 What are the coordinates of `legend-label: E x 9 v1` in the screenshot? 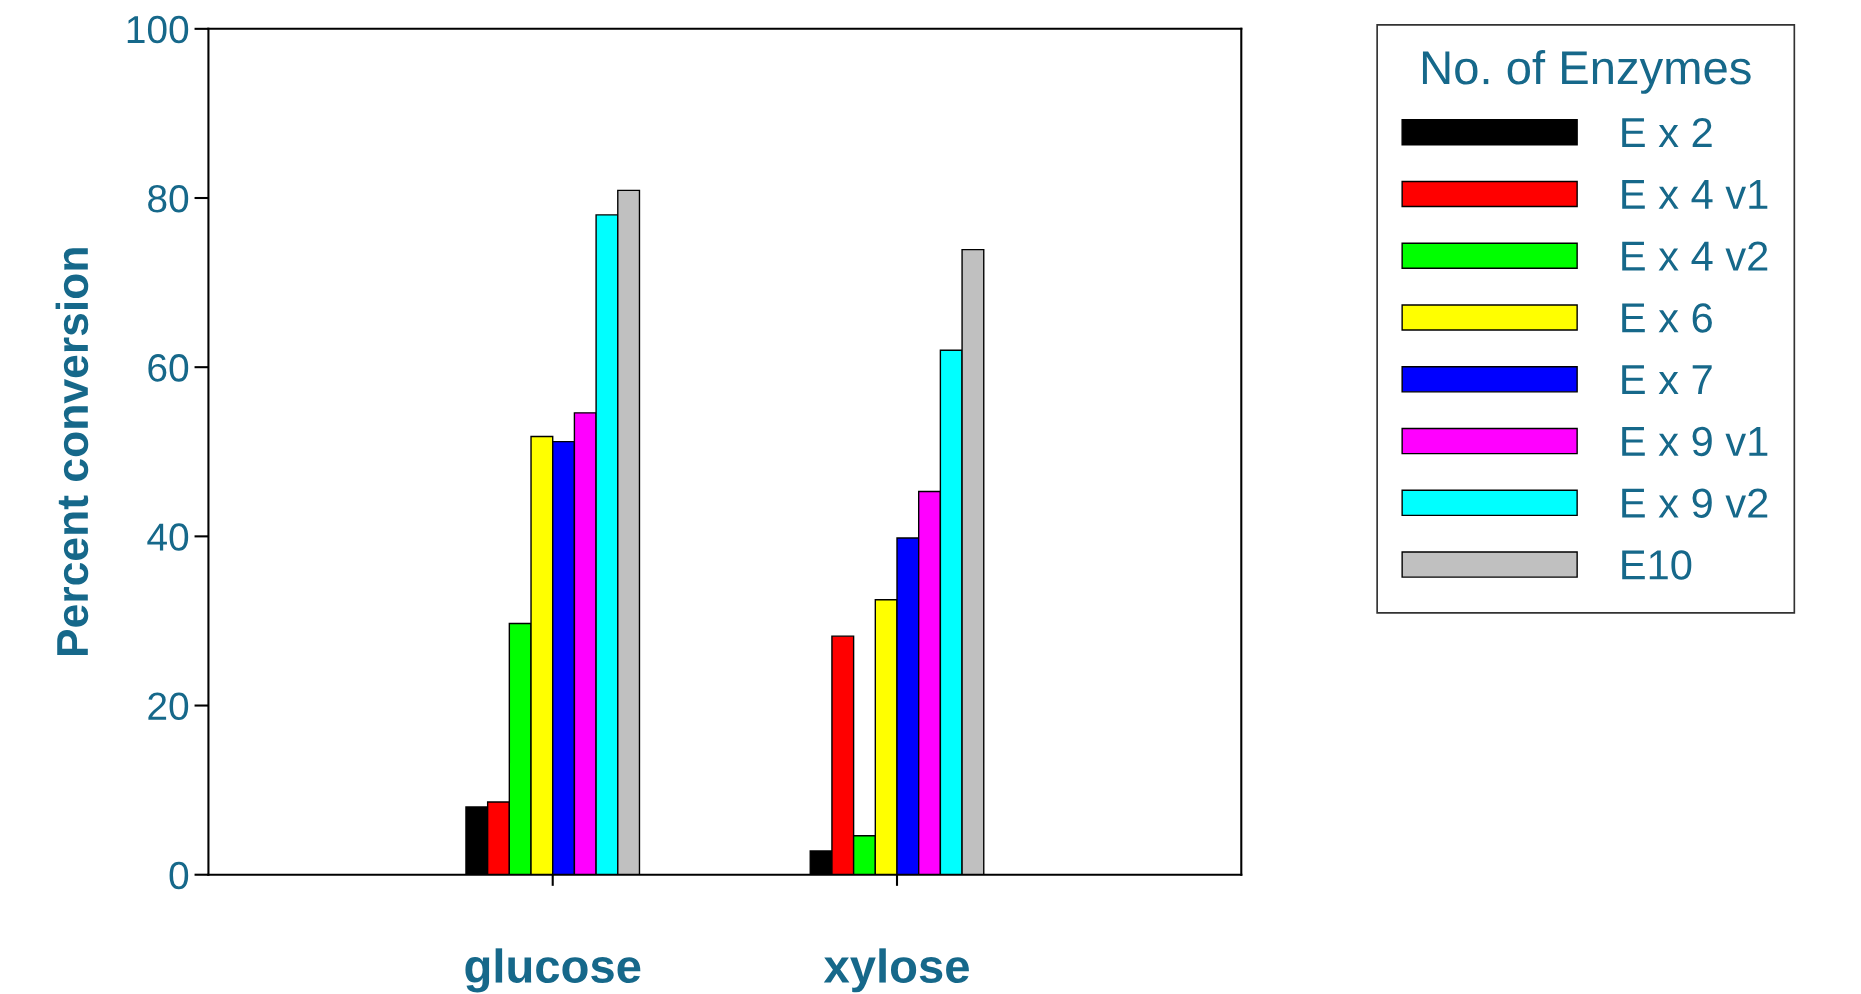 It's located at (1695, 441).